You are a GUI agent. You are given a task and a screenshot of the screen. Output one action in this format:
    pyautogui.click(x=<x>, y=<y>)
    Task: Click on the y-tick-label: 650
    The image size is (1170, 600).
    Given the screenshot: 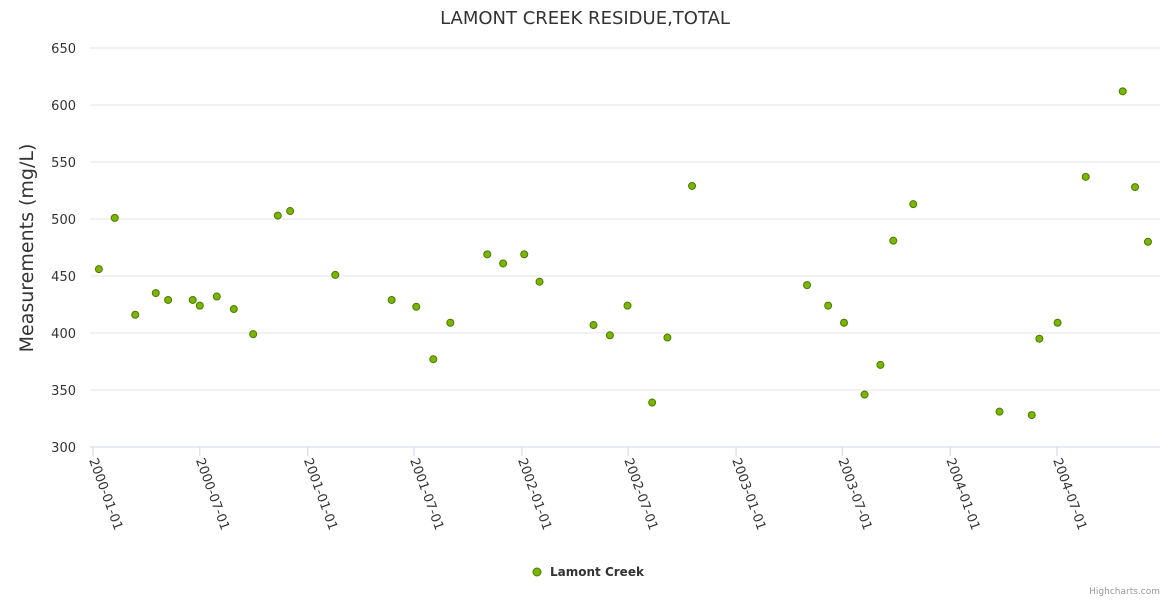 What is the action you would take?
    pyautogui.click(x=63, y=49)
    